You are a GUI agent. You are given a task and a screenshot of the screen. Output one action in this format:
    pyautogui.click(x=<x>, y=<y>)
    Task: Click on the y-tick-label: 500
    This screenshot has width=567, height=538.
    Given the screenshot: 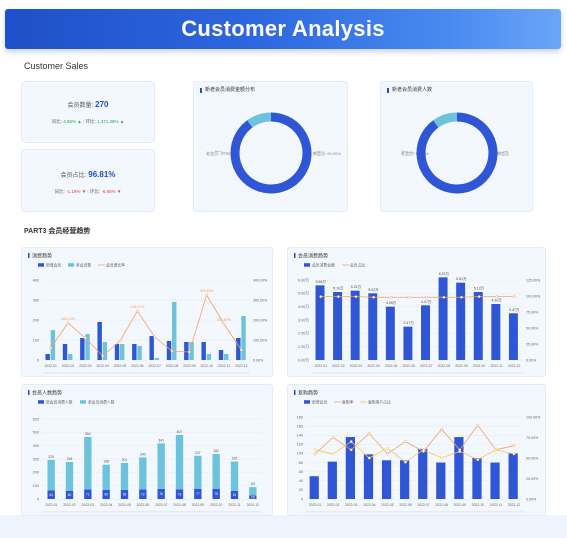 What is the action you would take?
    pyautogui.click(x=36, y=433)
    